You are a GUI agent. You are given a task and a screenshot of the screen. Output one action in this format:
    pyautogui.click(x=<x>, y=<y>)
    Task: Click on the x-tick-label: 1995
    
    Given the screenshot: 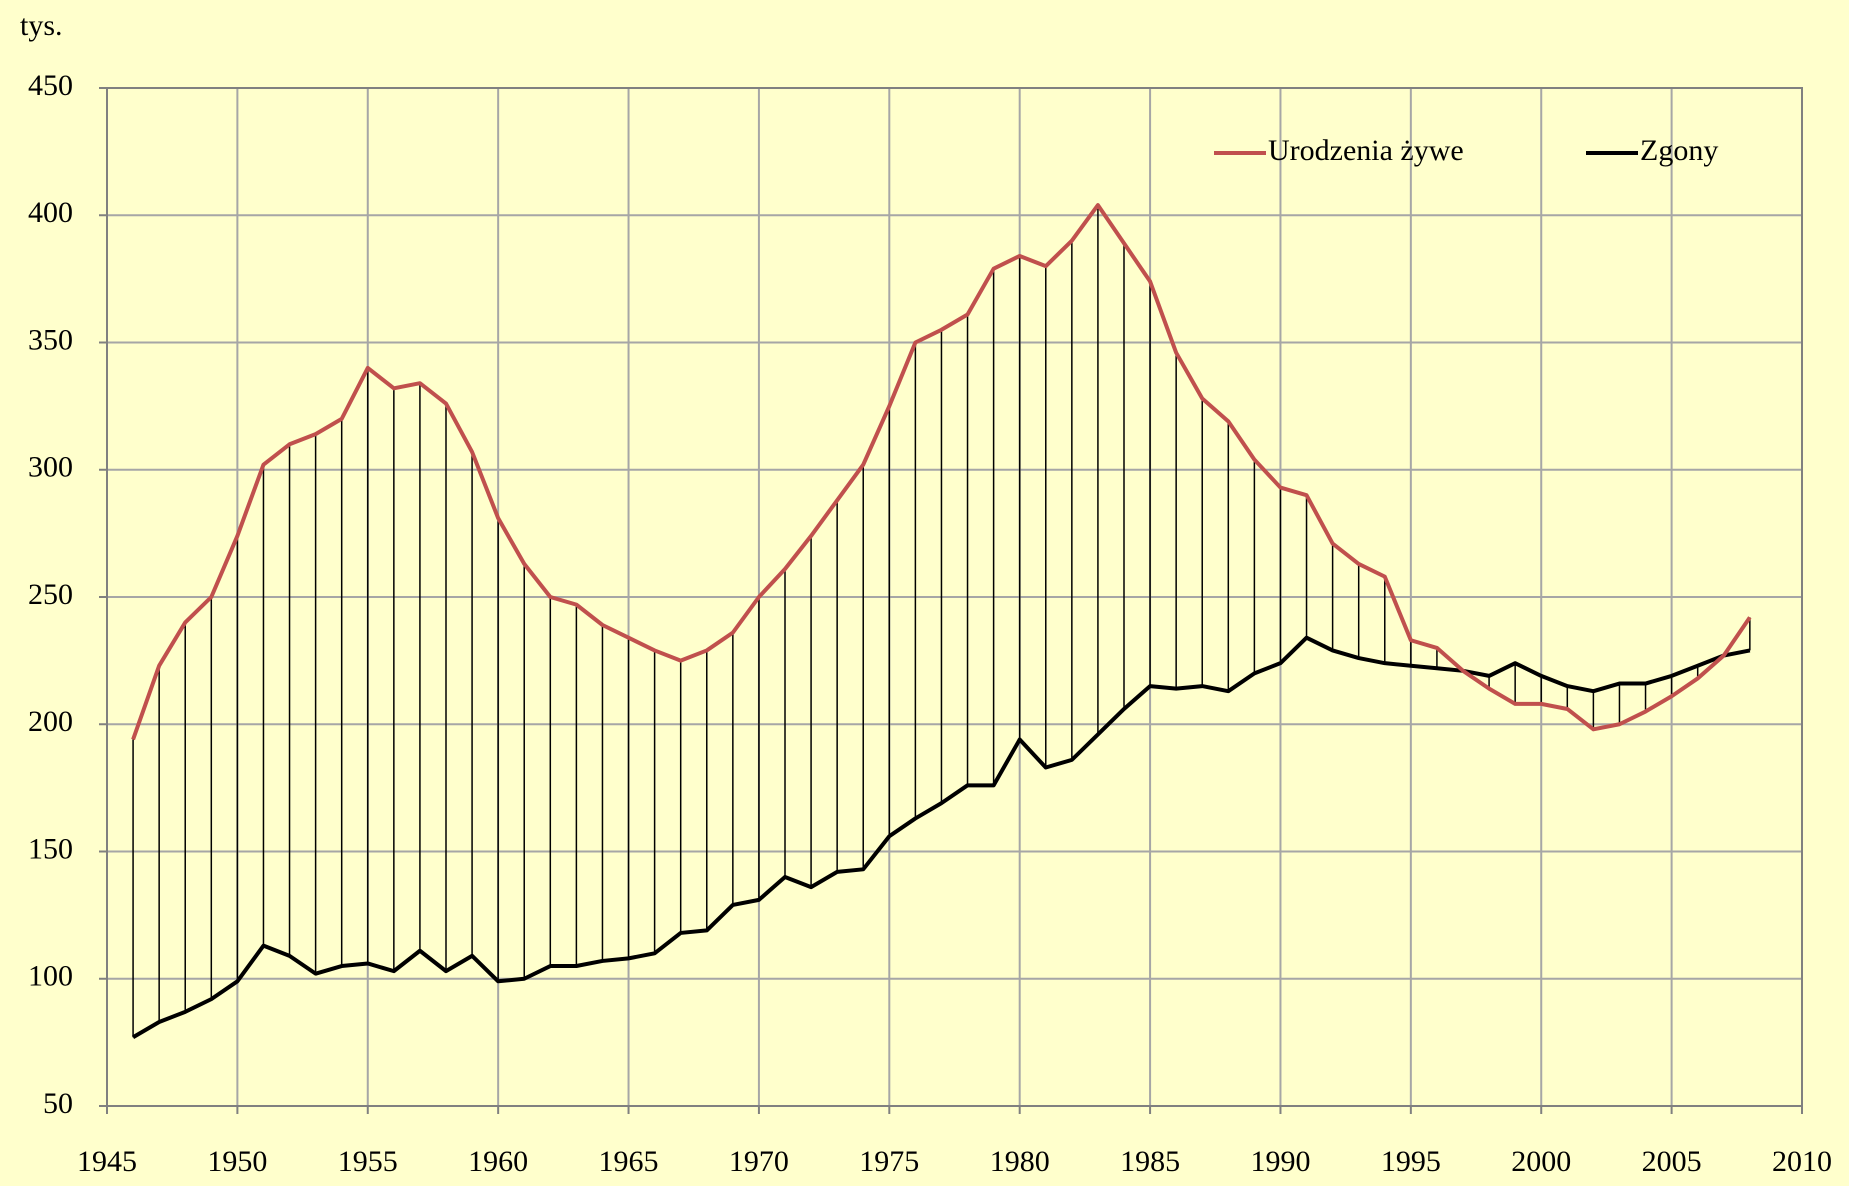 What is the action you would take?
    pyautogui.click(x=1411, y=1161)
    